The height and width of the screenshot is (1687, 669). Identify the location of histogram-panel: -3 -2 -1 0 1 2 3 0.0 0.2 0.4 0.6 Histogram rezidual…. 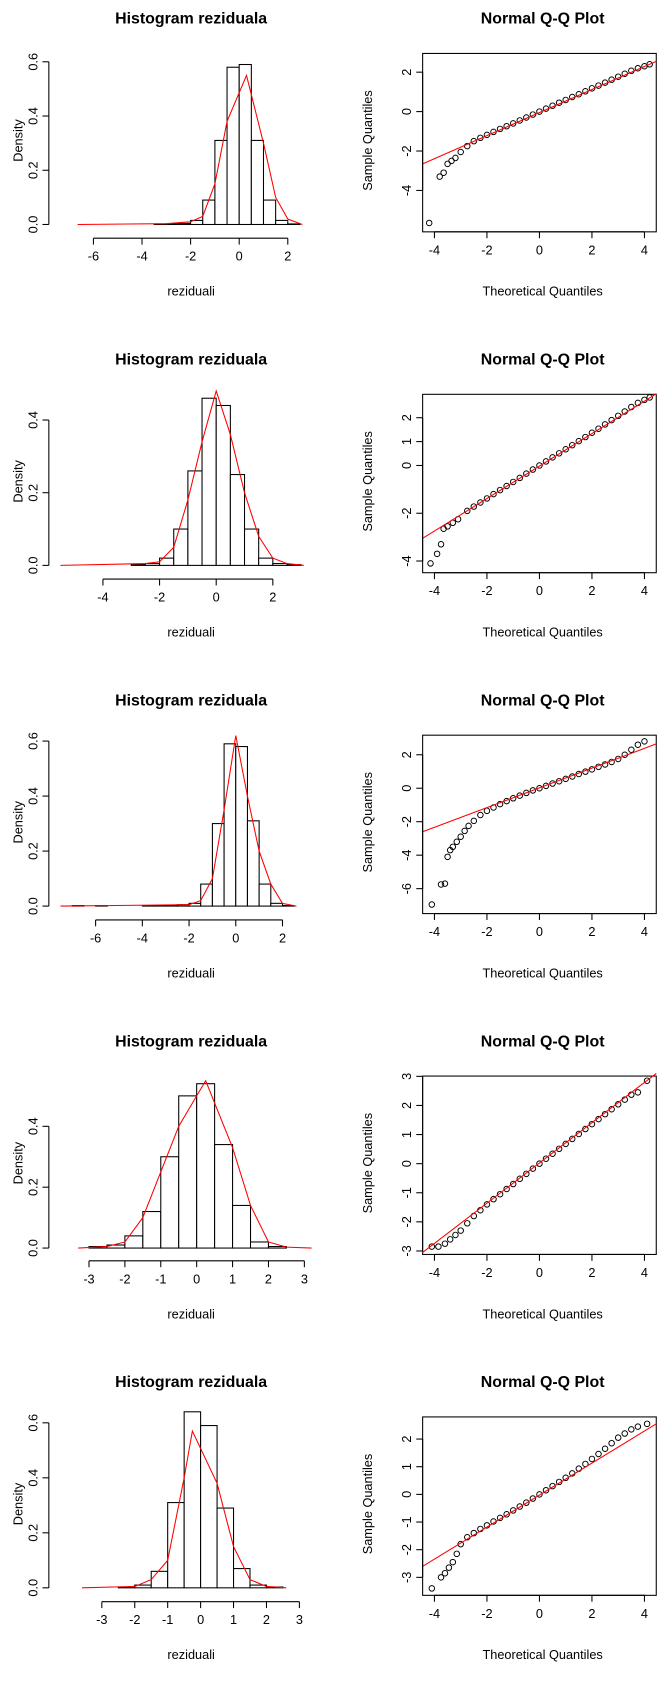
(156, 1518).